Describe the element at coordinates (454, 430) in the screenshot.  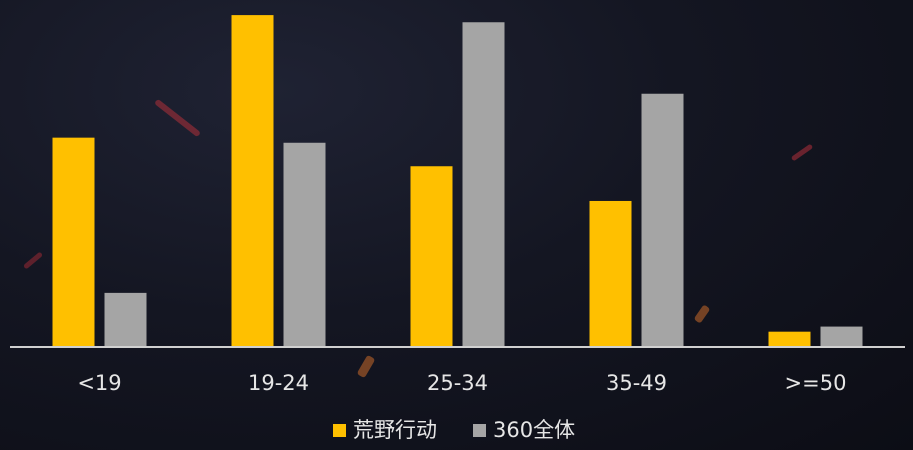
I see `legend: 荒野行动 360全体` at that location.